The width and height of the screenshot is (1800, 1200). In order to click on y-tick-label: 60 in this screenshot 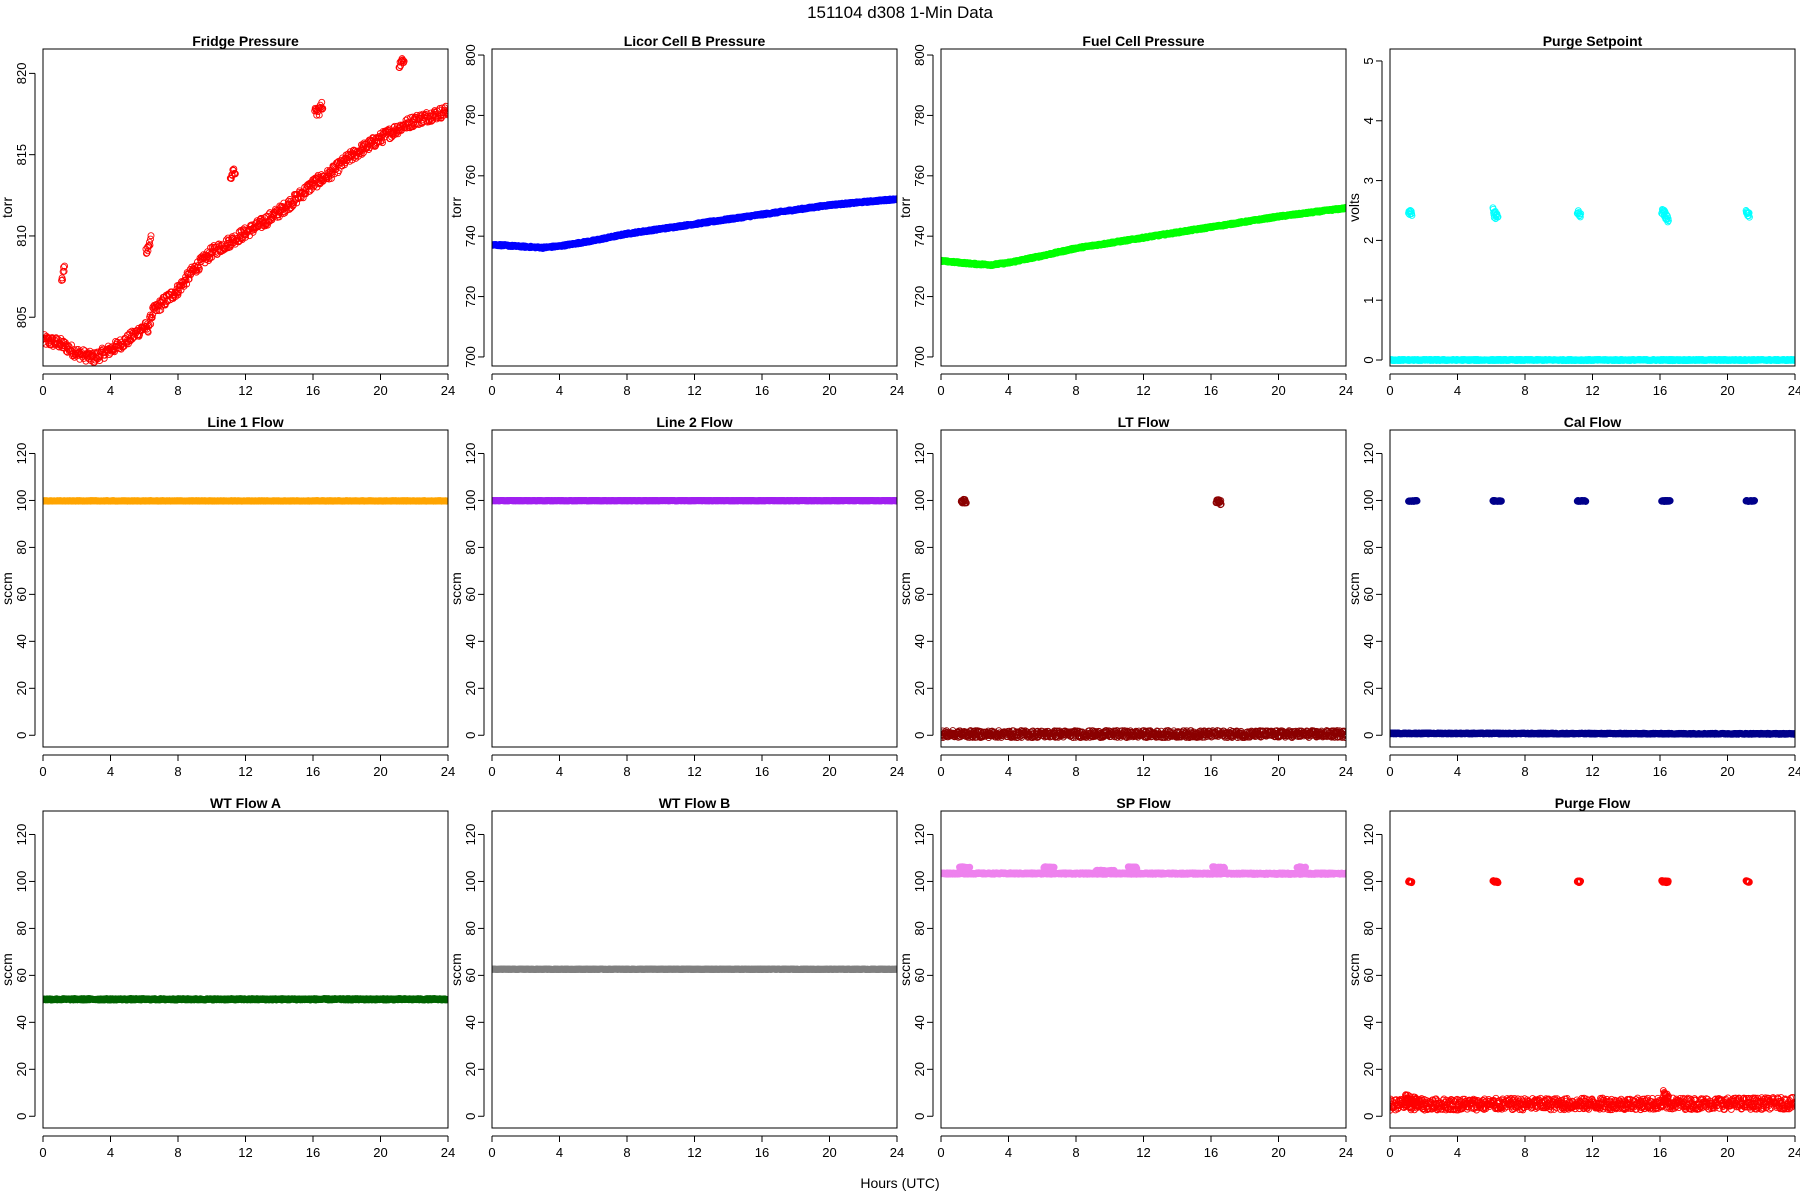, I will do `click(470, 594)`.